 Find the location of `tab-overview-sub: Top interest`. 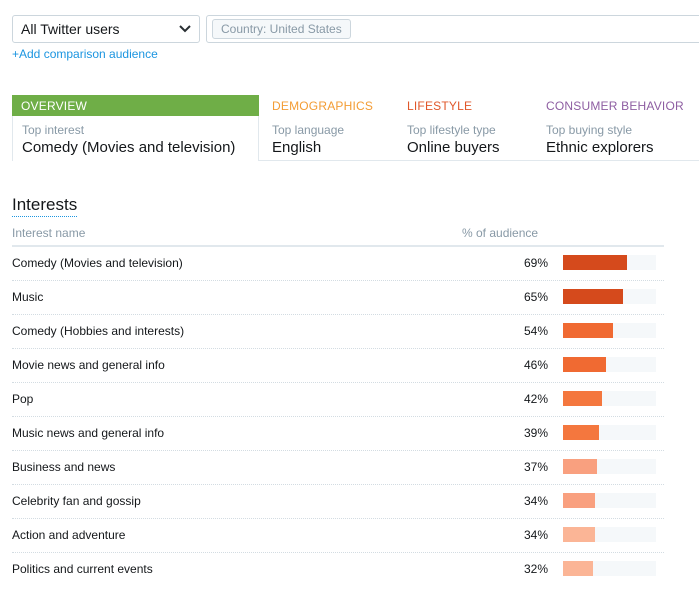

tab-overview-sub: Top interest is located at coordinates (53, 130).